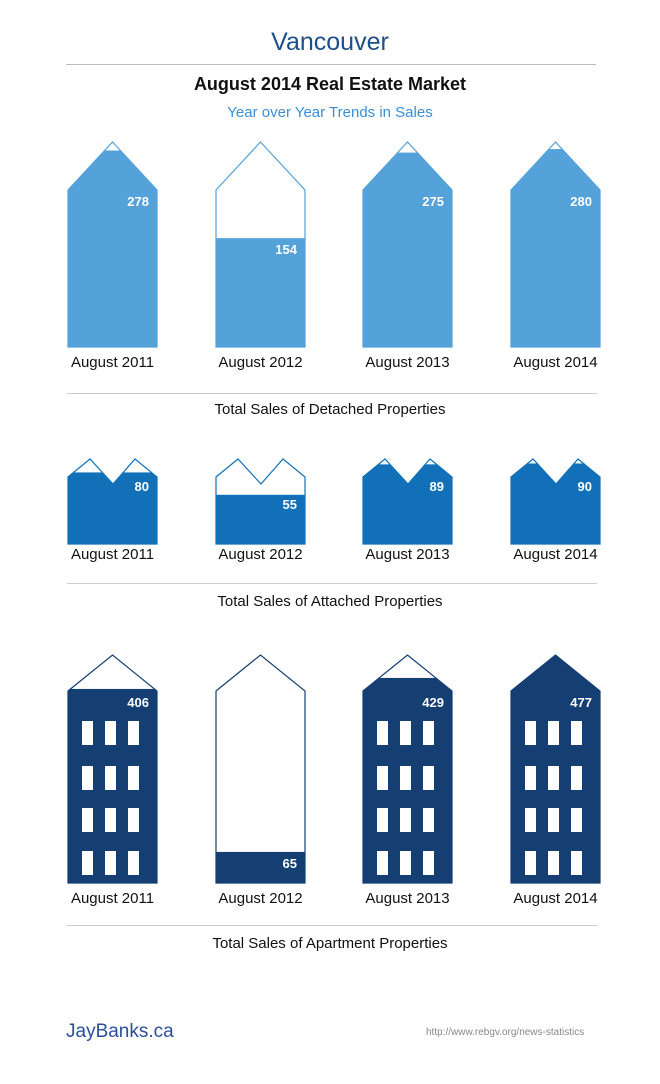 Image resolution: width=660 pixels, height=1084 pixels. I want to click on building-house: 275, so click(407, 244).